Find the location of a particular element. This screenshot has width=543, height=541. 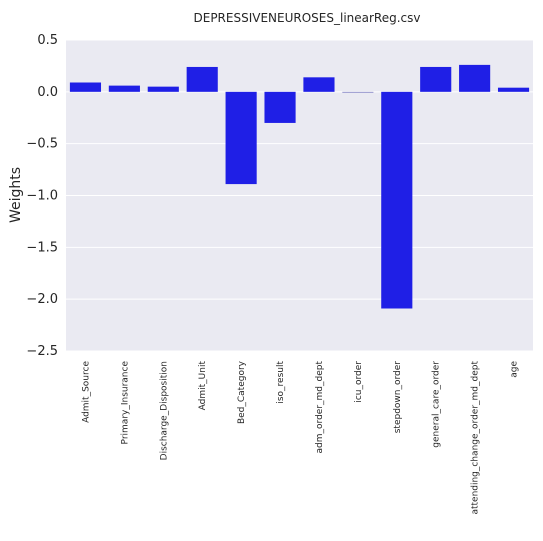

y-tick-label: −0.5 is located at coordinates (42, 144).